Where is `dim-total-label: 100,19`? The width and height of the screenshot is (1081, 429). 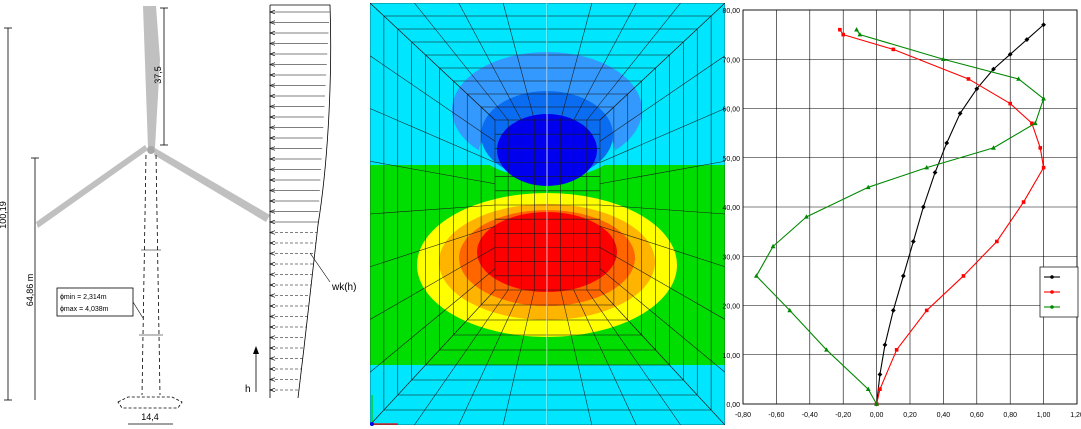 dim-total-label: 100,19 is located at coordinates (4, 215).